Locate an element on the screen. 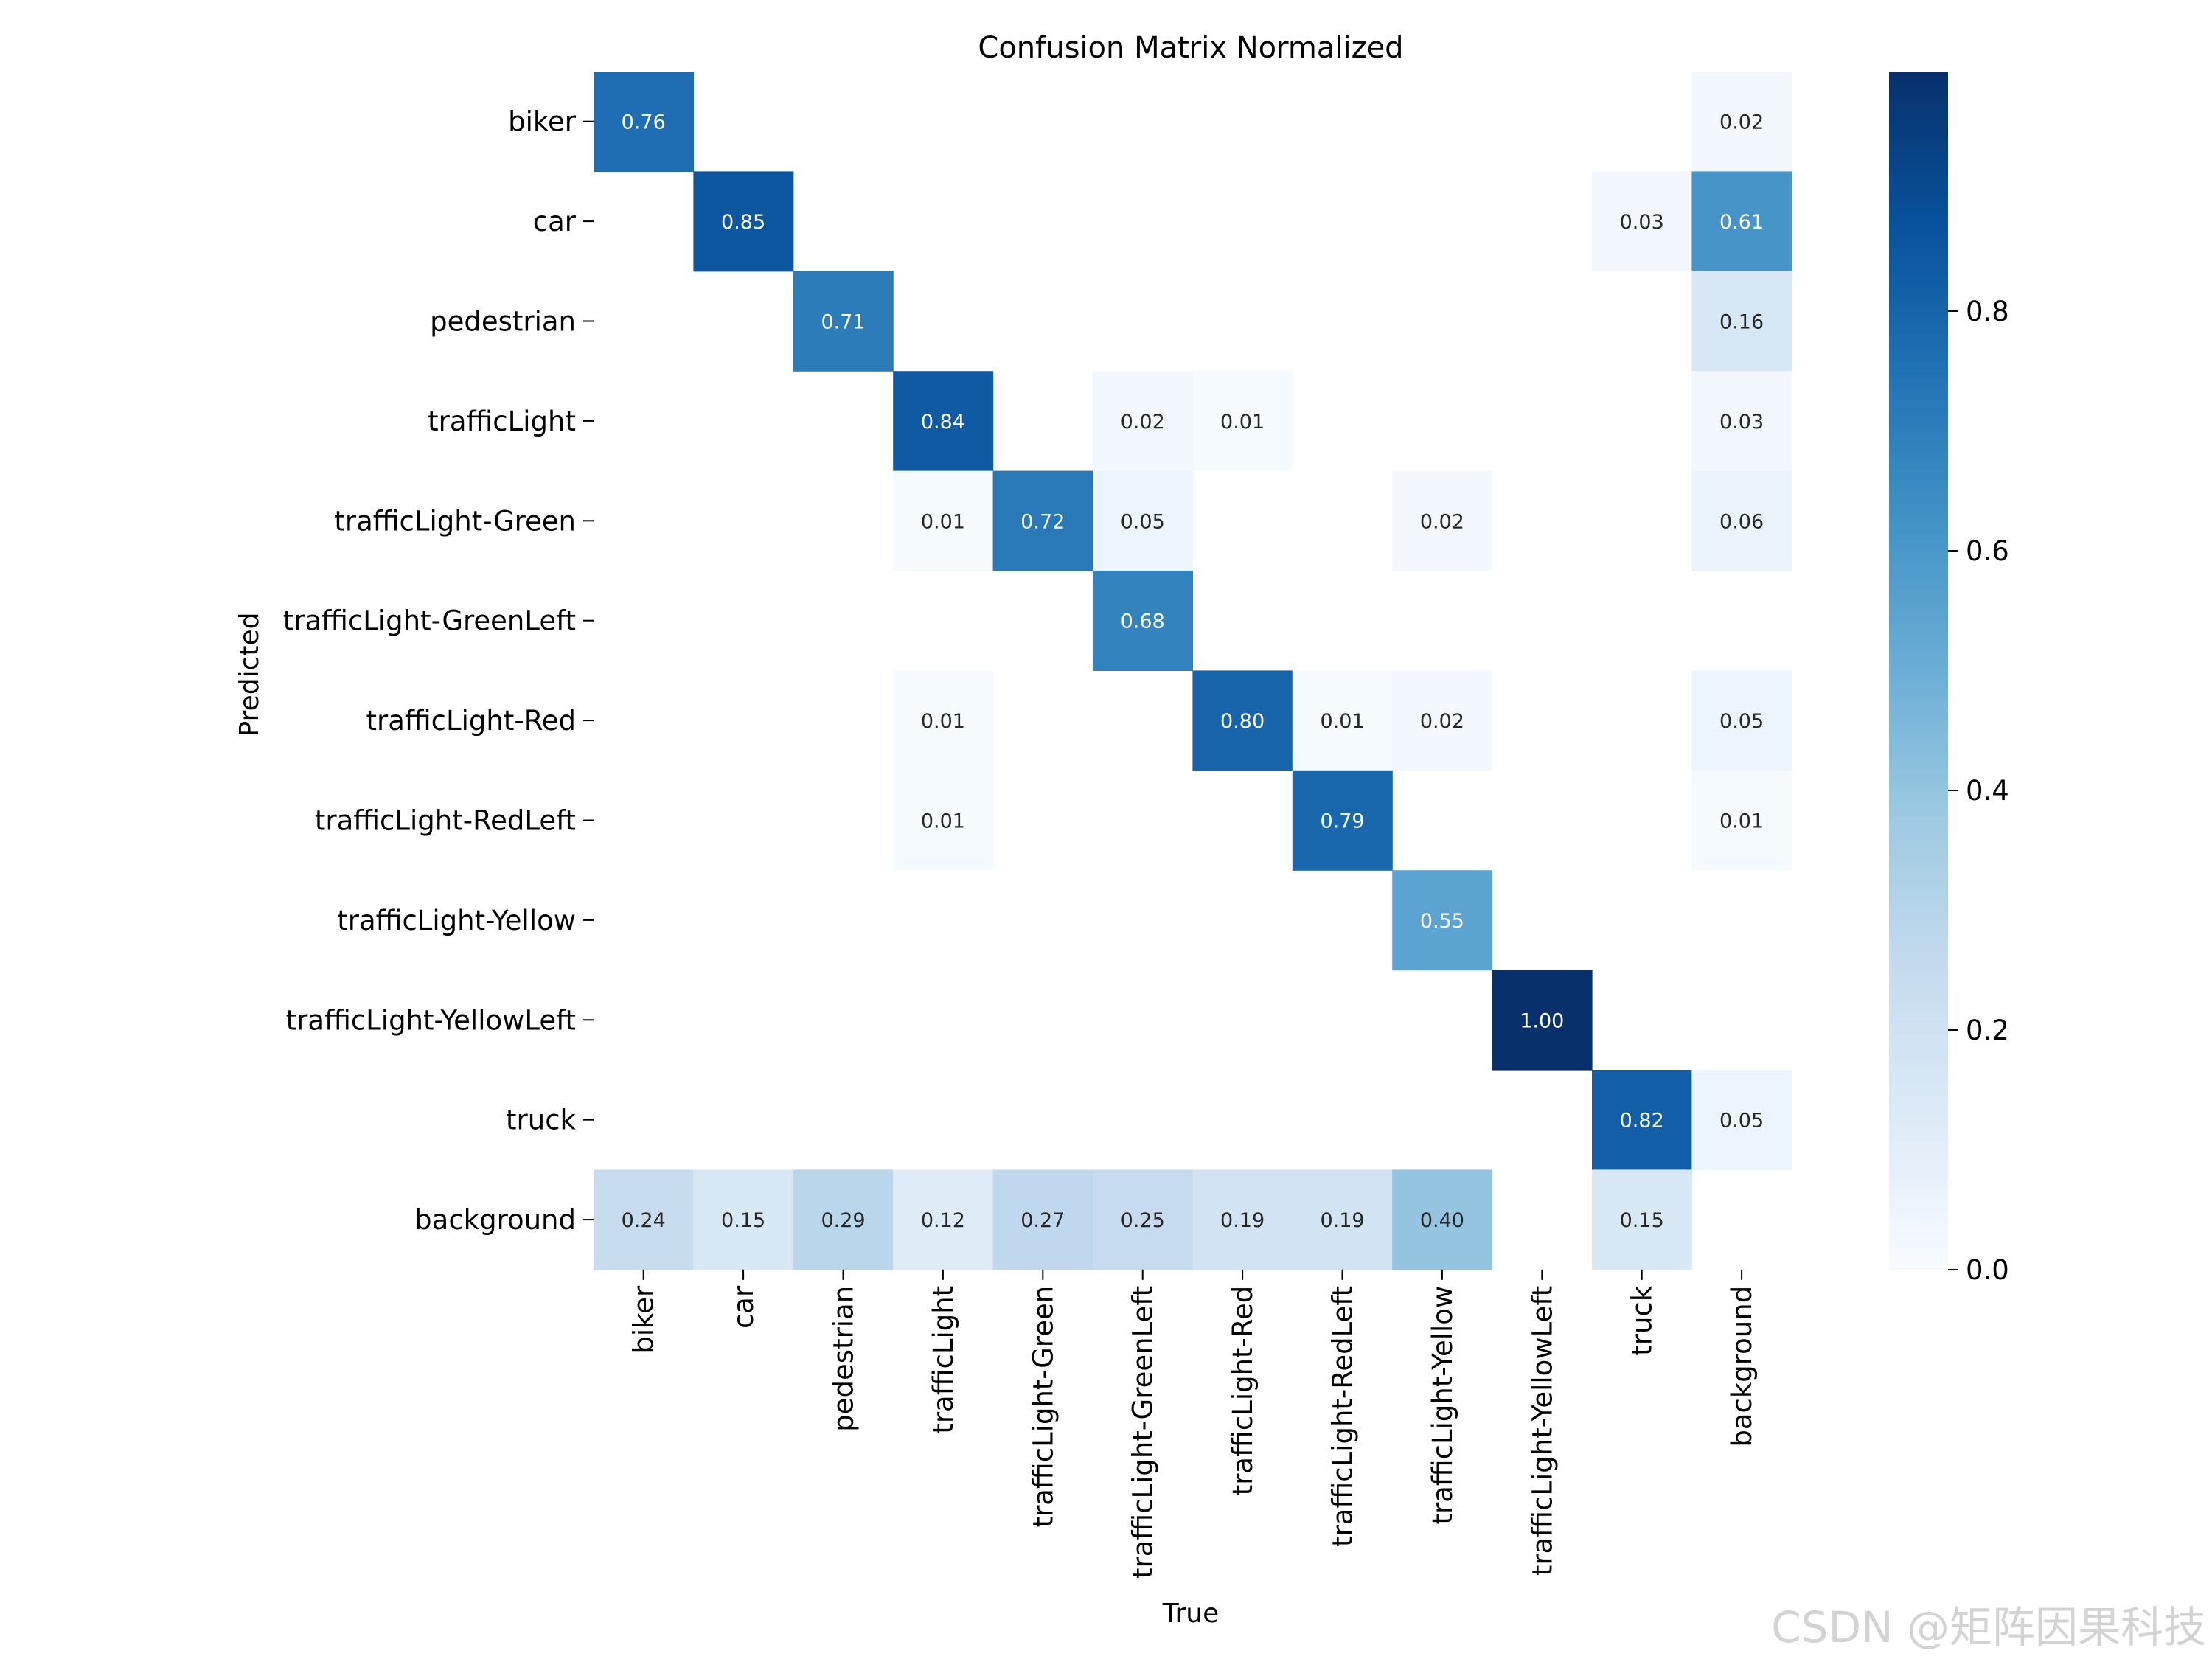 The image size is (2212, 1659). colorbar-tick-label: 0.4 is located at coordinates (1987, 791).